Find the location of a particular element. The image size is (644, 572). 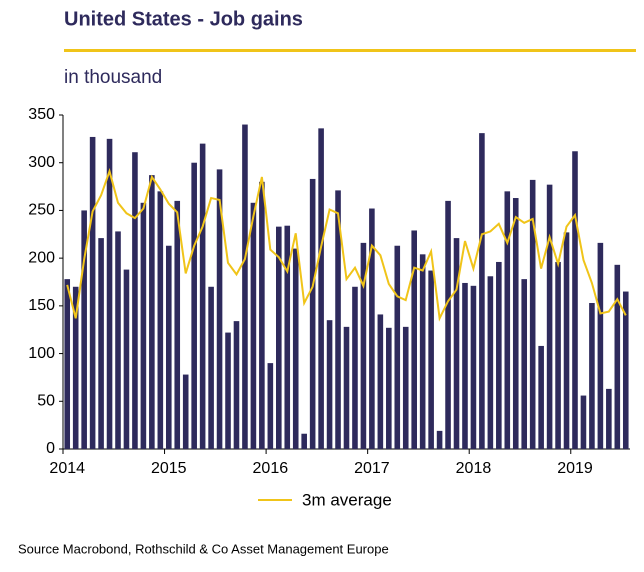

legend-label: 3m average is located at coordinates (347, 499).